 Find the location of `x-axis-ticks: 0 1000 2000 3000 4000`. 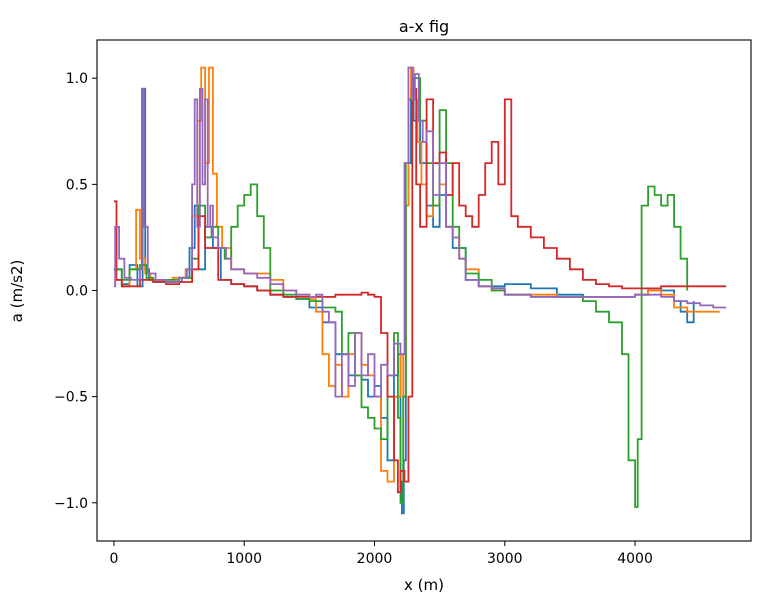

x-axis-ticks: 0 1000 2000 3000 4000 is located at coordinates (381, 554).